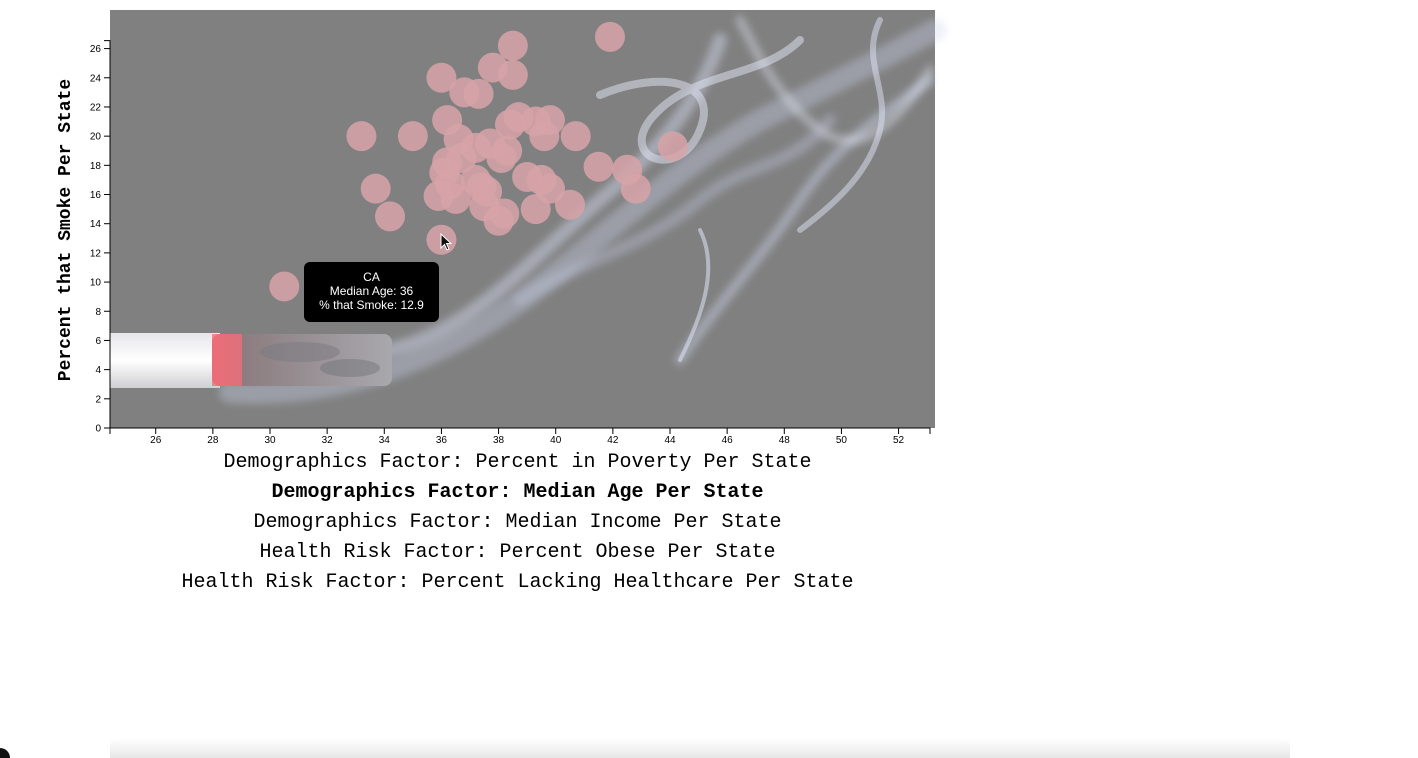  What do you see at coordinates (96, 253) in the screenshot?
I see `y-tick-label: 12` at bounding box center [96, 253].